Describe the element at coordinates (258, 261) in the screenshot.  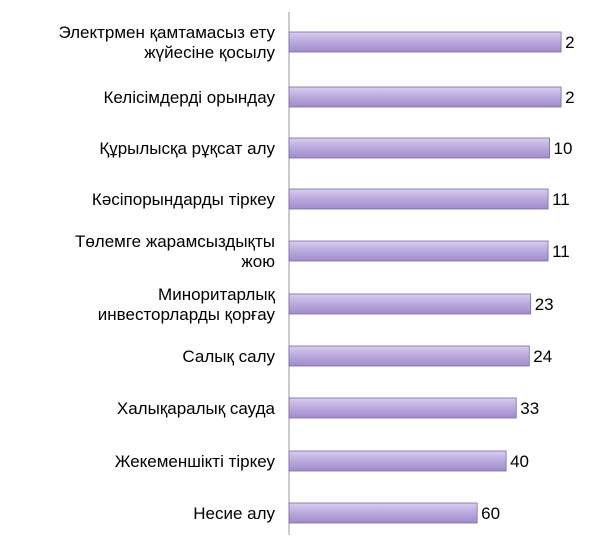
I see `category-label: жою` at that location.